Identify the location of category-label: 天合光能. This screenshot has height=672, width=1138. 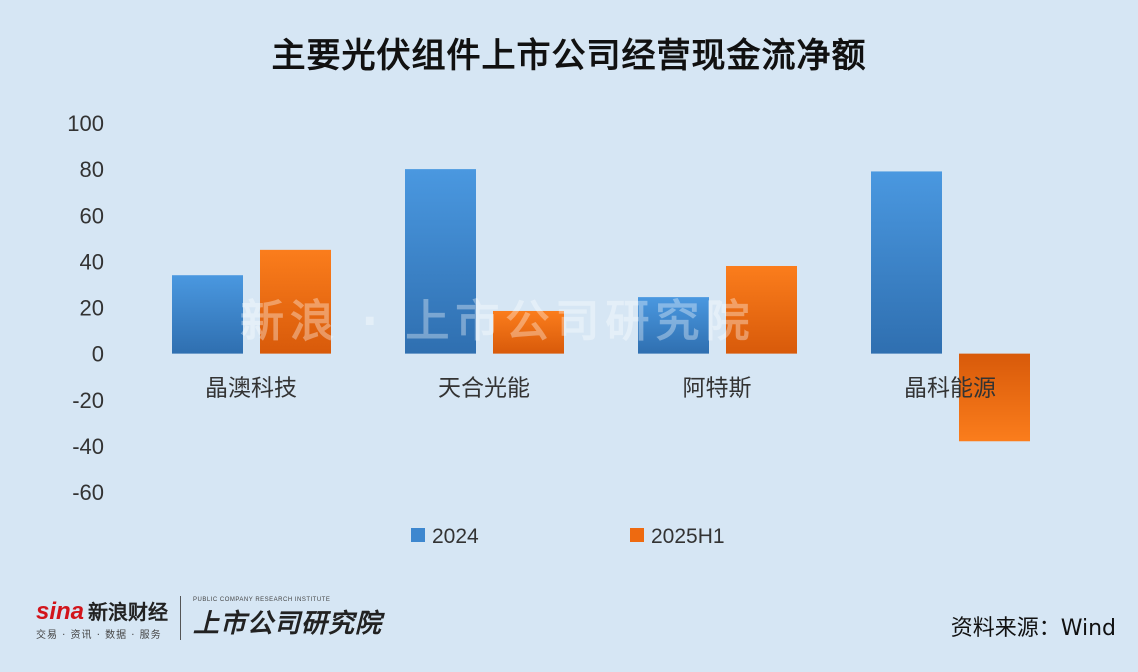
(484, 389).